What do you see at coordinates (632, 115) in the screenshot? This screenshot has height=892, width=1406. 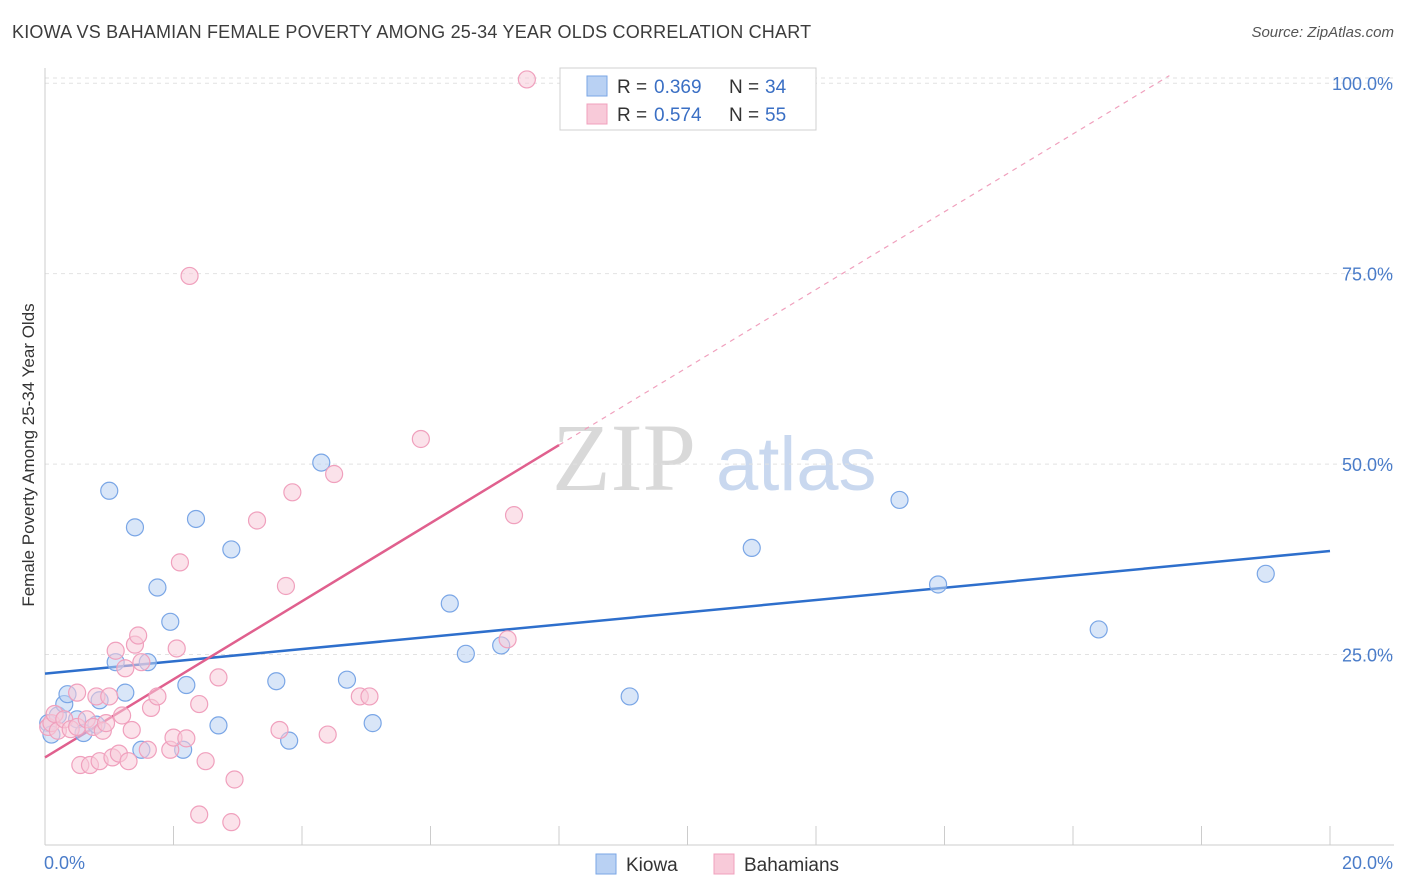 I see `legend-r-label-bahamians: R =` at bounding box center [632, 115].